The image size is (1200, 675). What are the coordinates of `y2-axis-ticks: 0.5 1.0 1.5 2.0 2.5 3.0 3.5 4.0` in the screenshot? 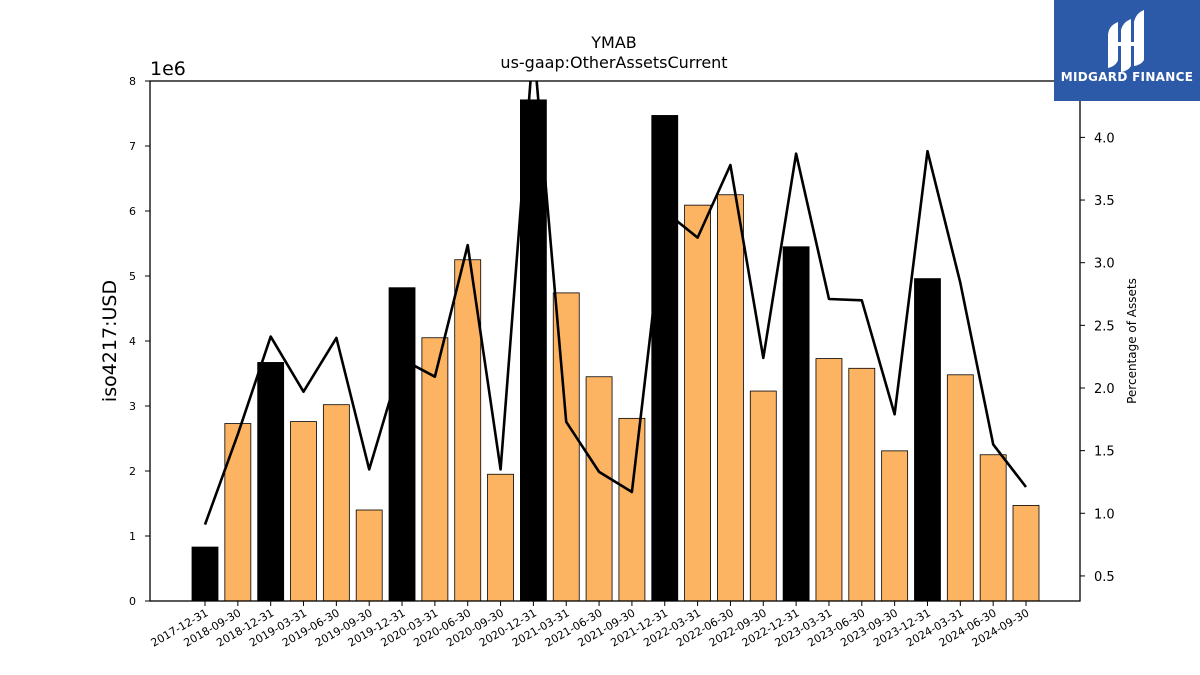 It's located at (1097, 358).